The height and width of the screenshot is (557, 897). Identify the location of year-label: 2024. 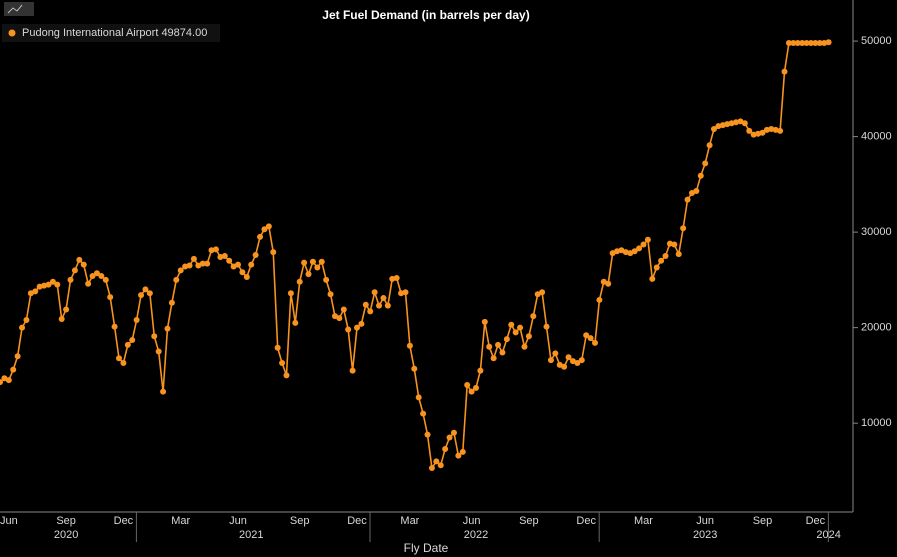
(828, 535).